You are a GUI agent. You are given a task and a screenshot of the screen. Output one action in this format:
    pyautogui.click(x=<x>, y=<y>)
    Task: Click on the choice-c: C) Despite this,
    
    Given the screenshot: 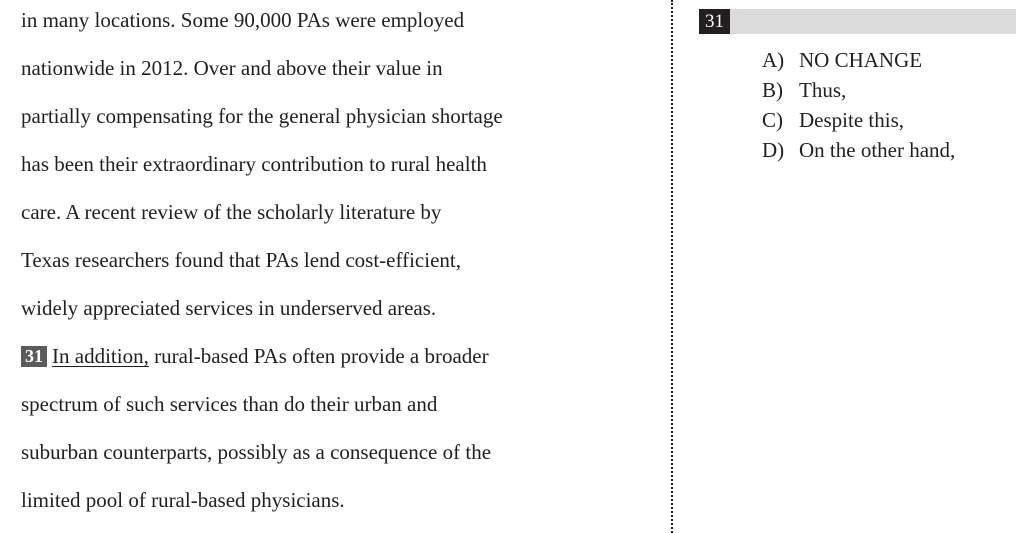 What is the action you would take?
    pyautogui.click(x=833, y=120)
    